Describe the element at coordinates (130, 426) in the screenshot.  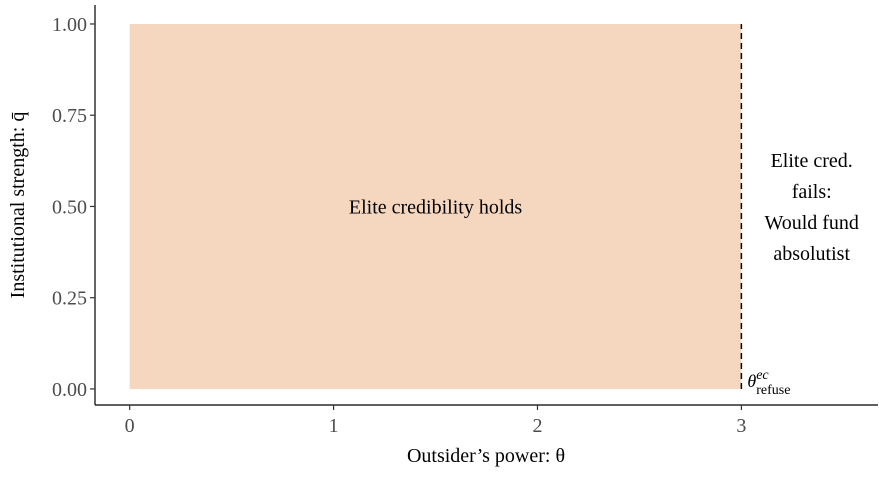
I see `x-tick-label: 0` at that location.